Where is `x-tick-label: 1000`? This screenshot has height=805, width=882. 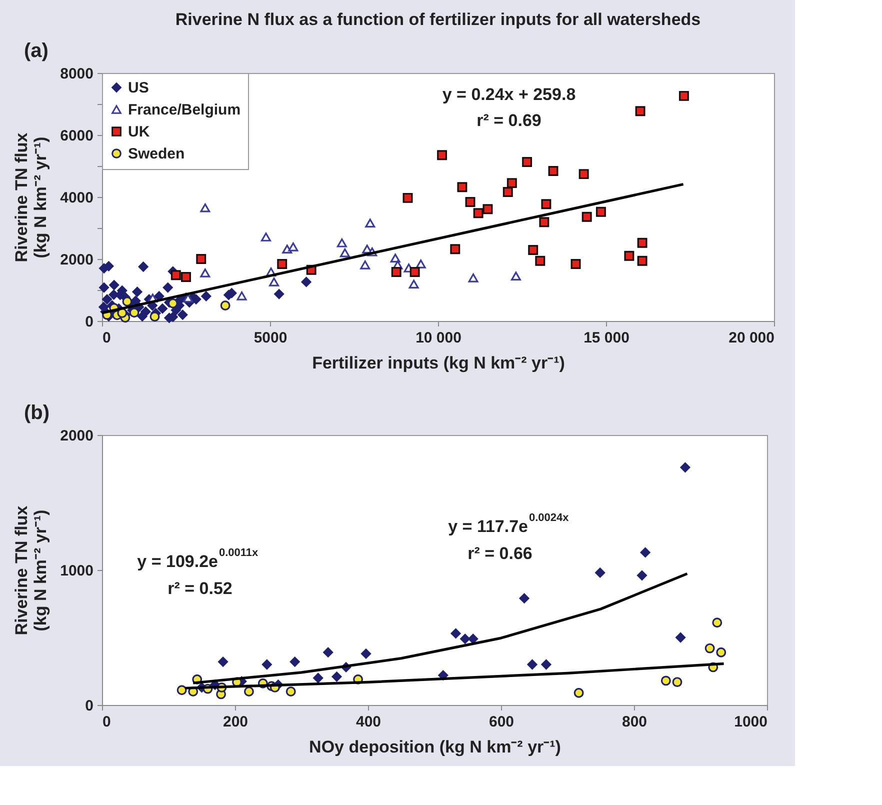
x-tick-label: 1000 is located at coordinates (751, 722).